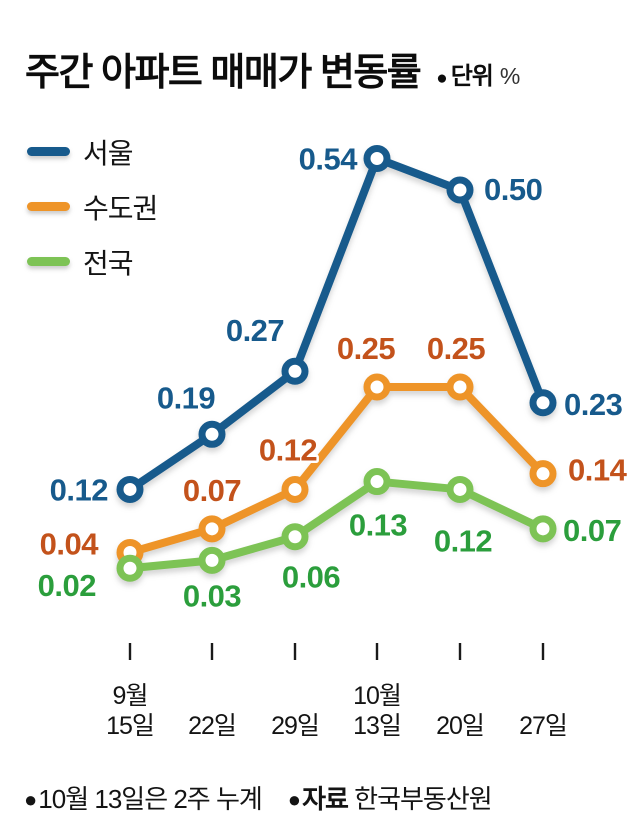 The width and height of the screenshot is (640, 830). I want to click on value-label: 0.23, so click(593, 404).